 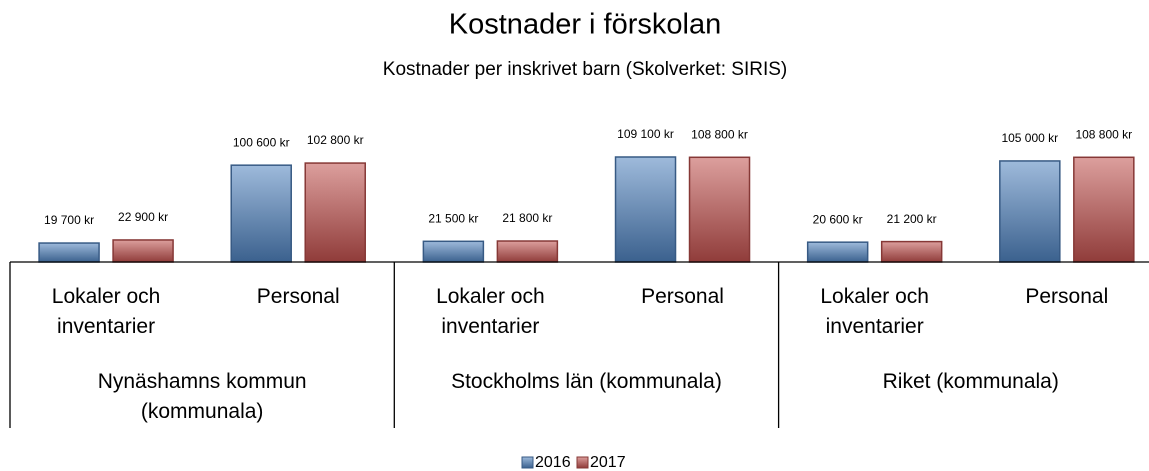 I want to click on legend-label: 2016, so click(x=553, y=462).